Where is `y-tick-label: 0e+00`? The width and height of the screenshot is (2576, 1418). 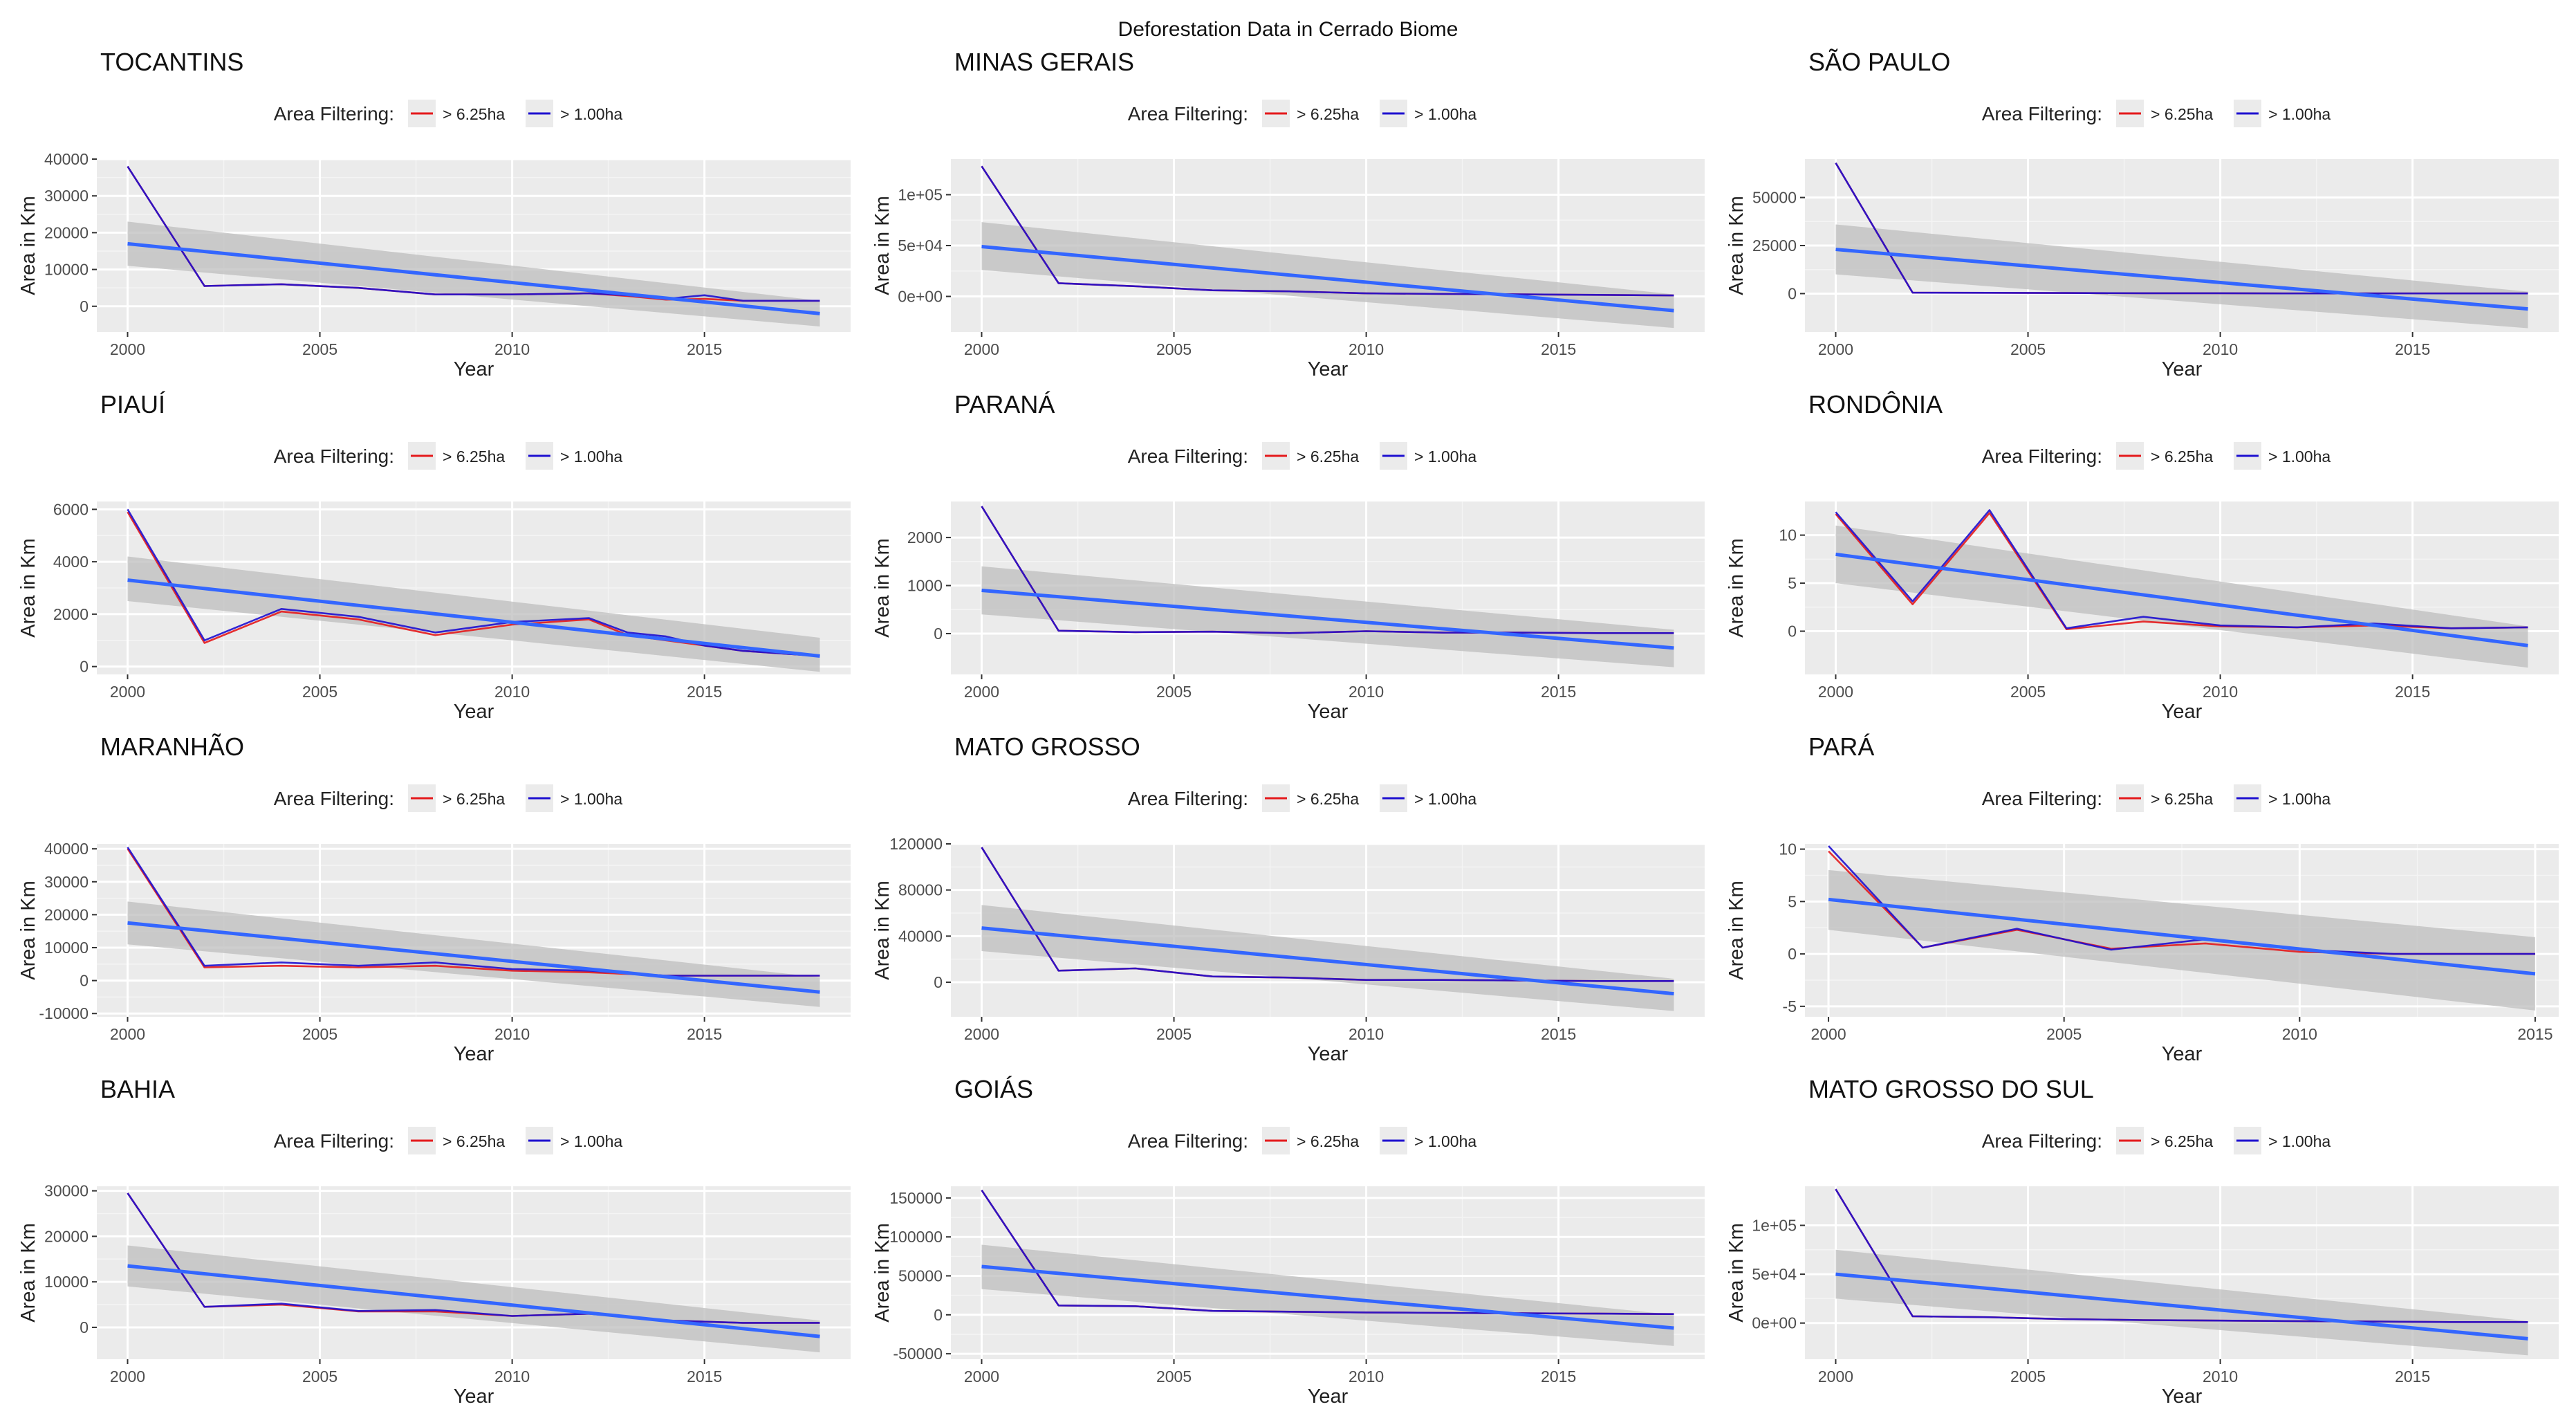 y-tick-label: 0e+00 is located at coordinates (1775, 1323).